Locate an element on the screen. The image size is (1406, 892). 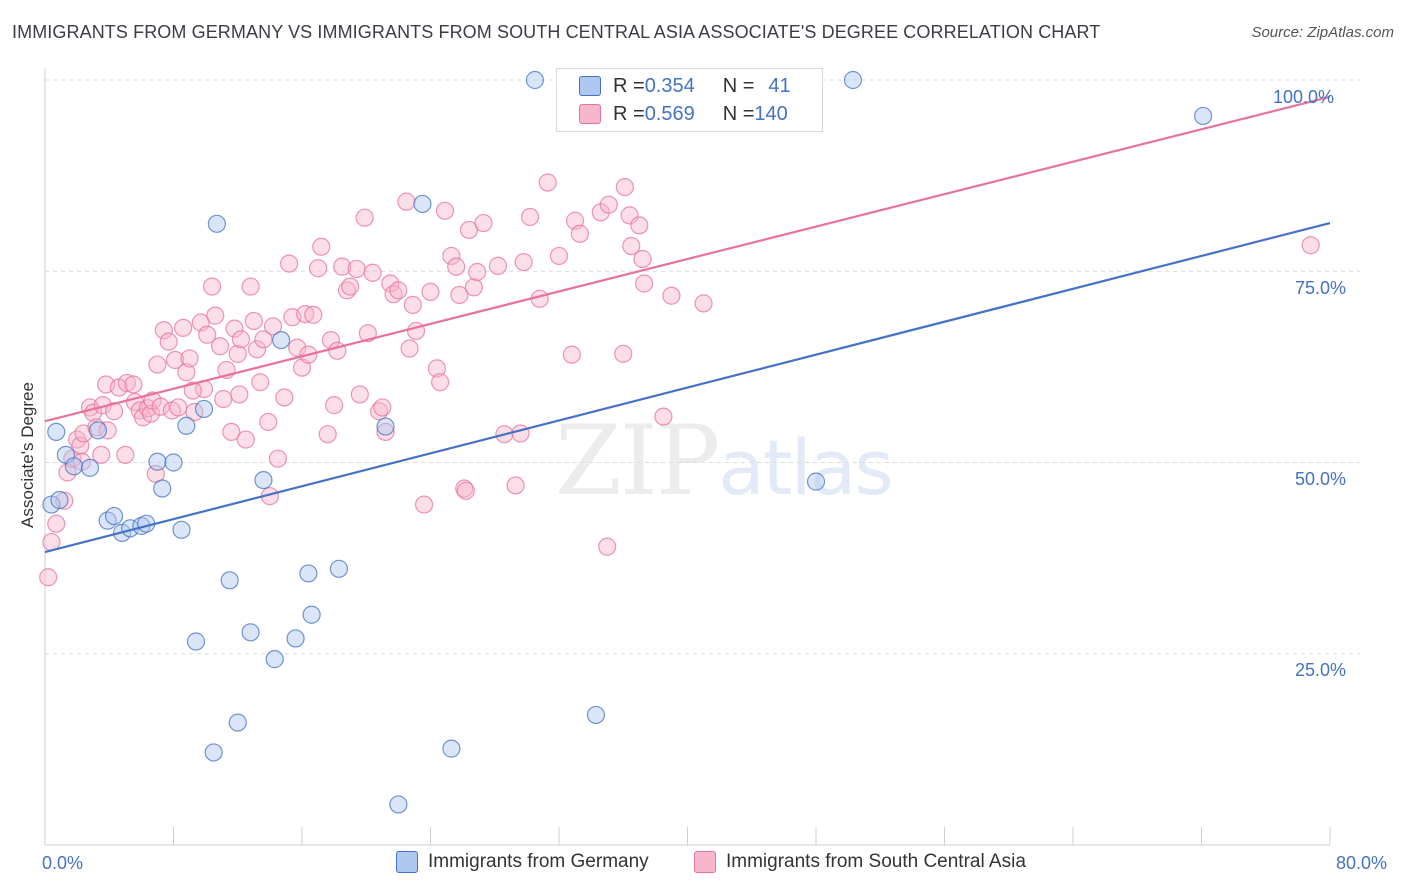
watermark-zip: ZIP is located at coordinates (637, 461).